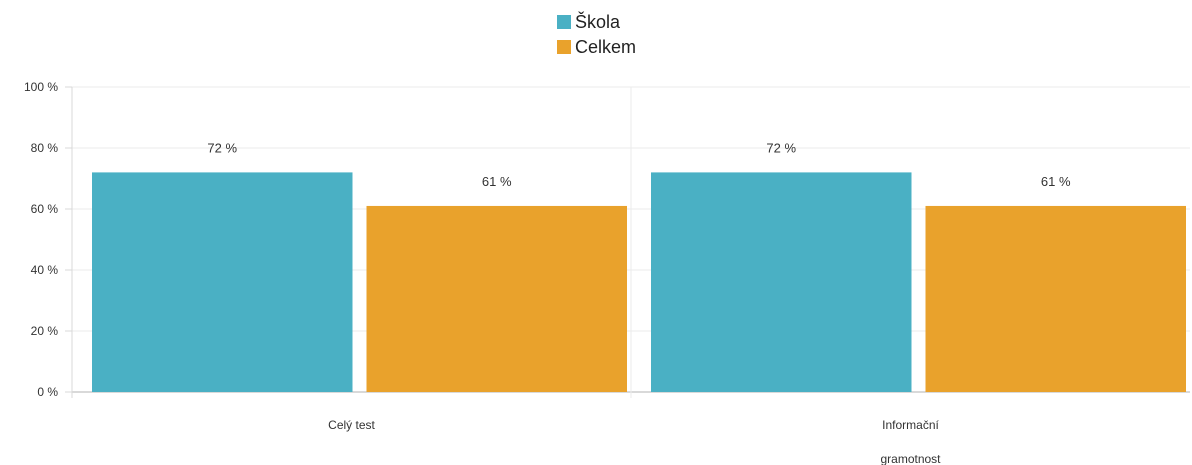 Image resolution: width=1192 pixels, height=465 pixels. Describe the element at coordinates (910, 425) in the screenshot. I see `x-tick-label: Informační` at that location.